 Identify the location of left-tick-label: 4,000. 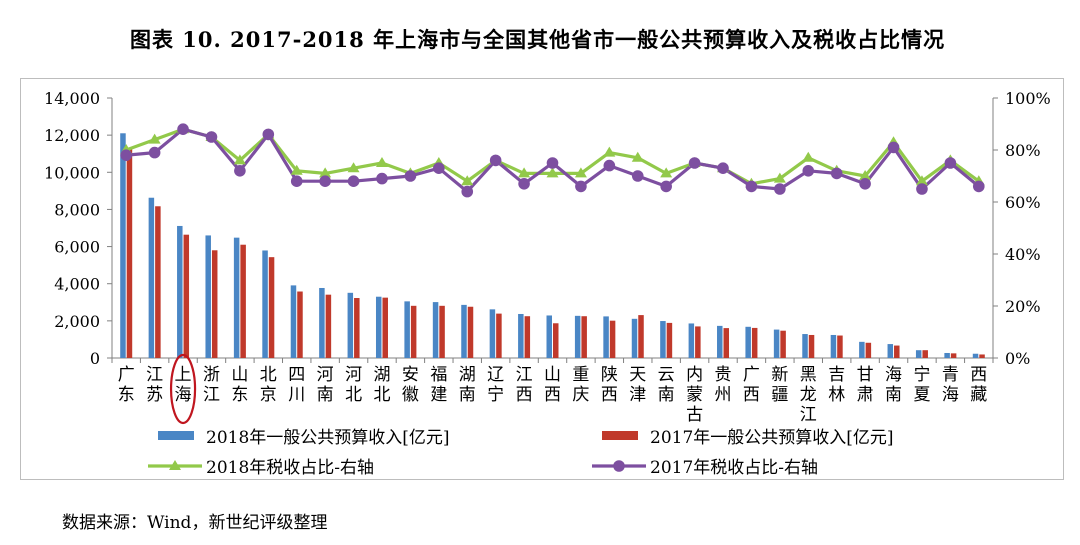
(77, 284).